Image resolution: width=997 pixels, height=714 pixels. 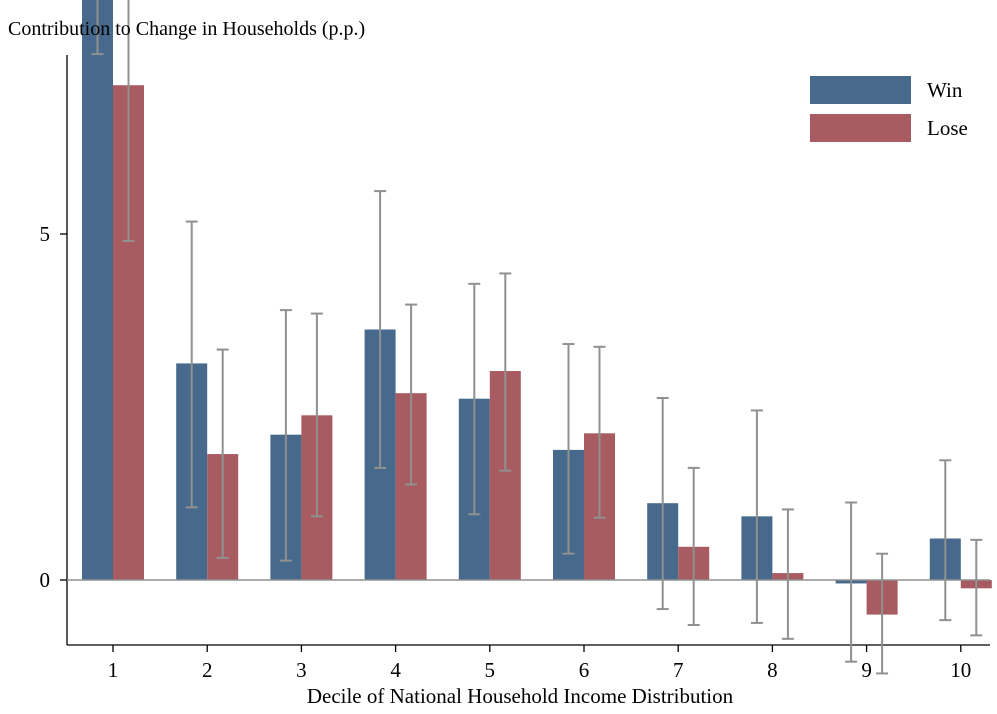 What do you see at coordinates (45, 234) in the screenshot?
I see `y-tick-label-5: 5` at bounding box center [45, 234].